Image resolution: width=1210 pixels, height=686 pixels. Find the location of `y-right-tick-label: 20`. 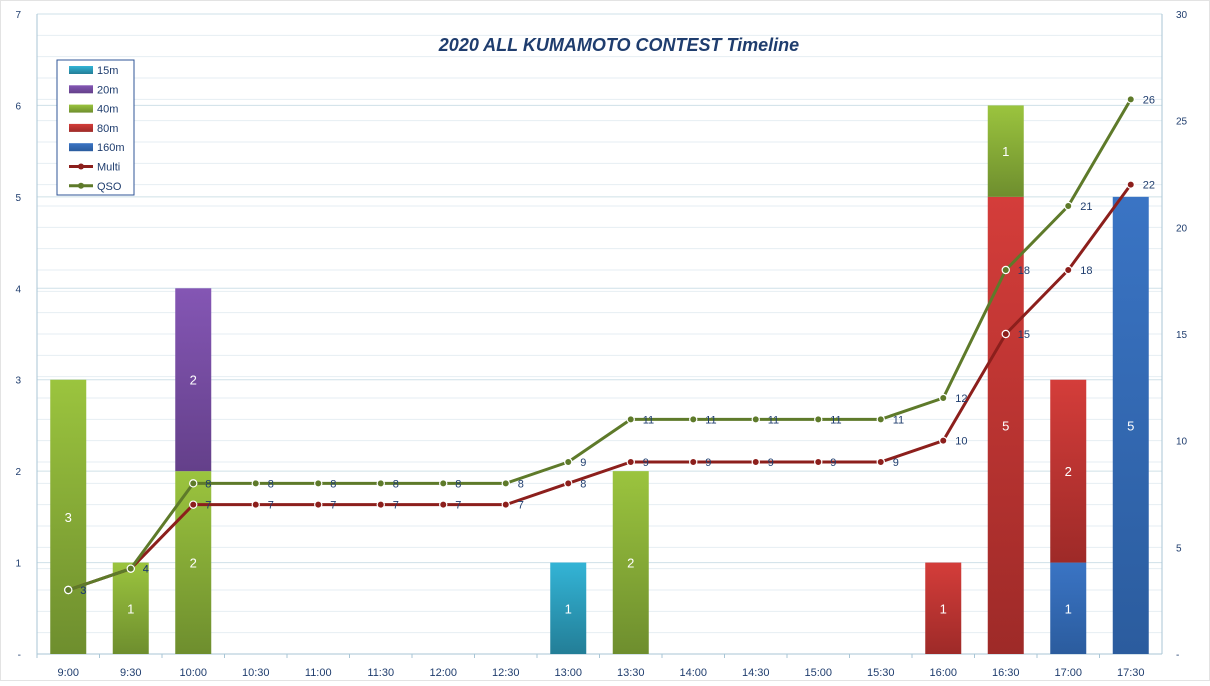

y-right-tick-label: 20 is located at coordinates (1182, 228).